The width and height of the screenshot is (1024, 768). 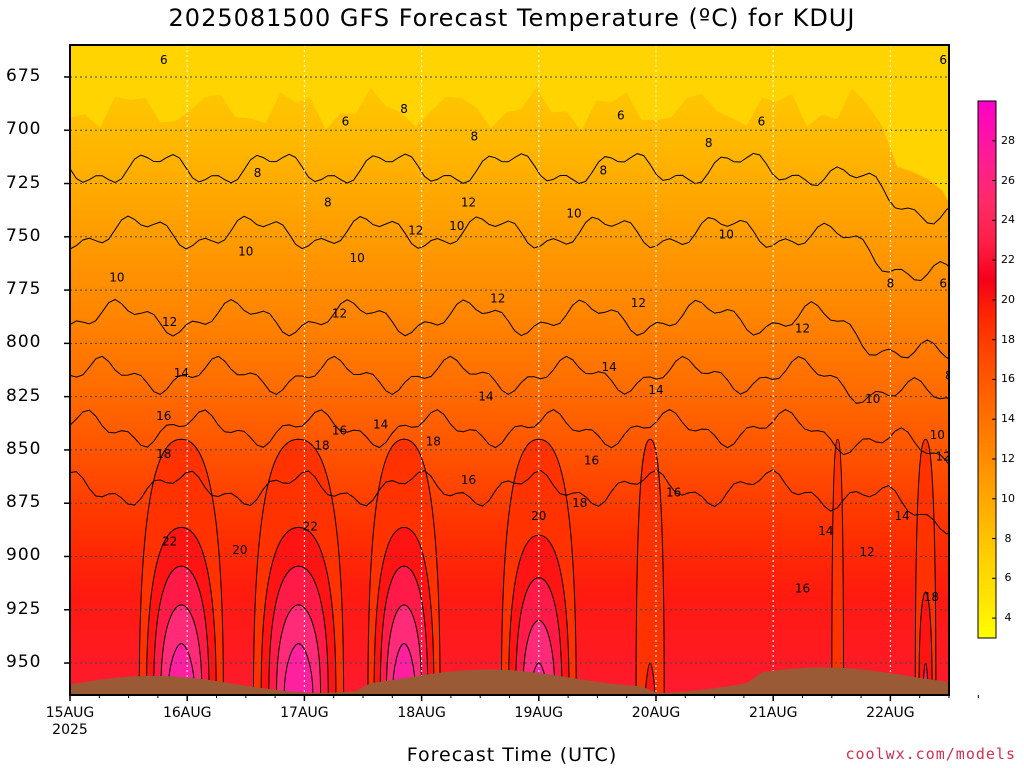 I want to click on y-tick-label: 675, so click(x=24, y=75).